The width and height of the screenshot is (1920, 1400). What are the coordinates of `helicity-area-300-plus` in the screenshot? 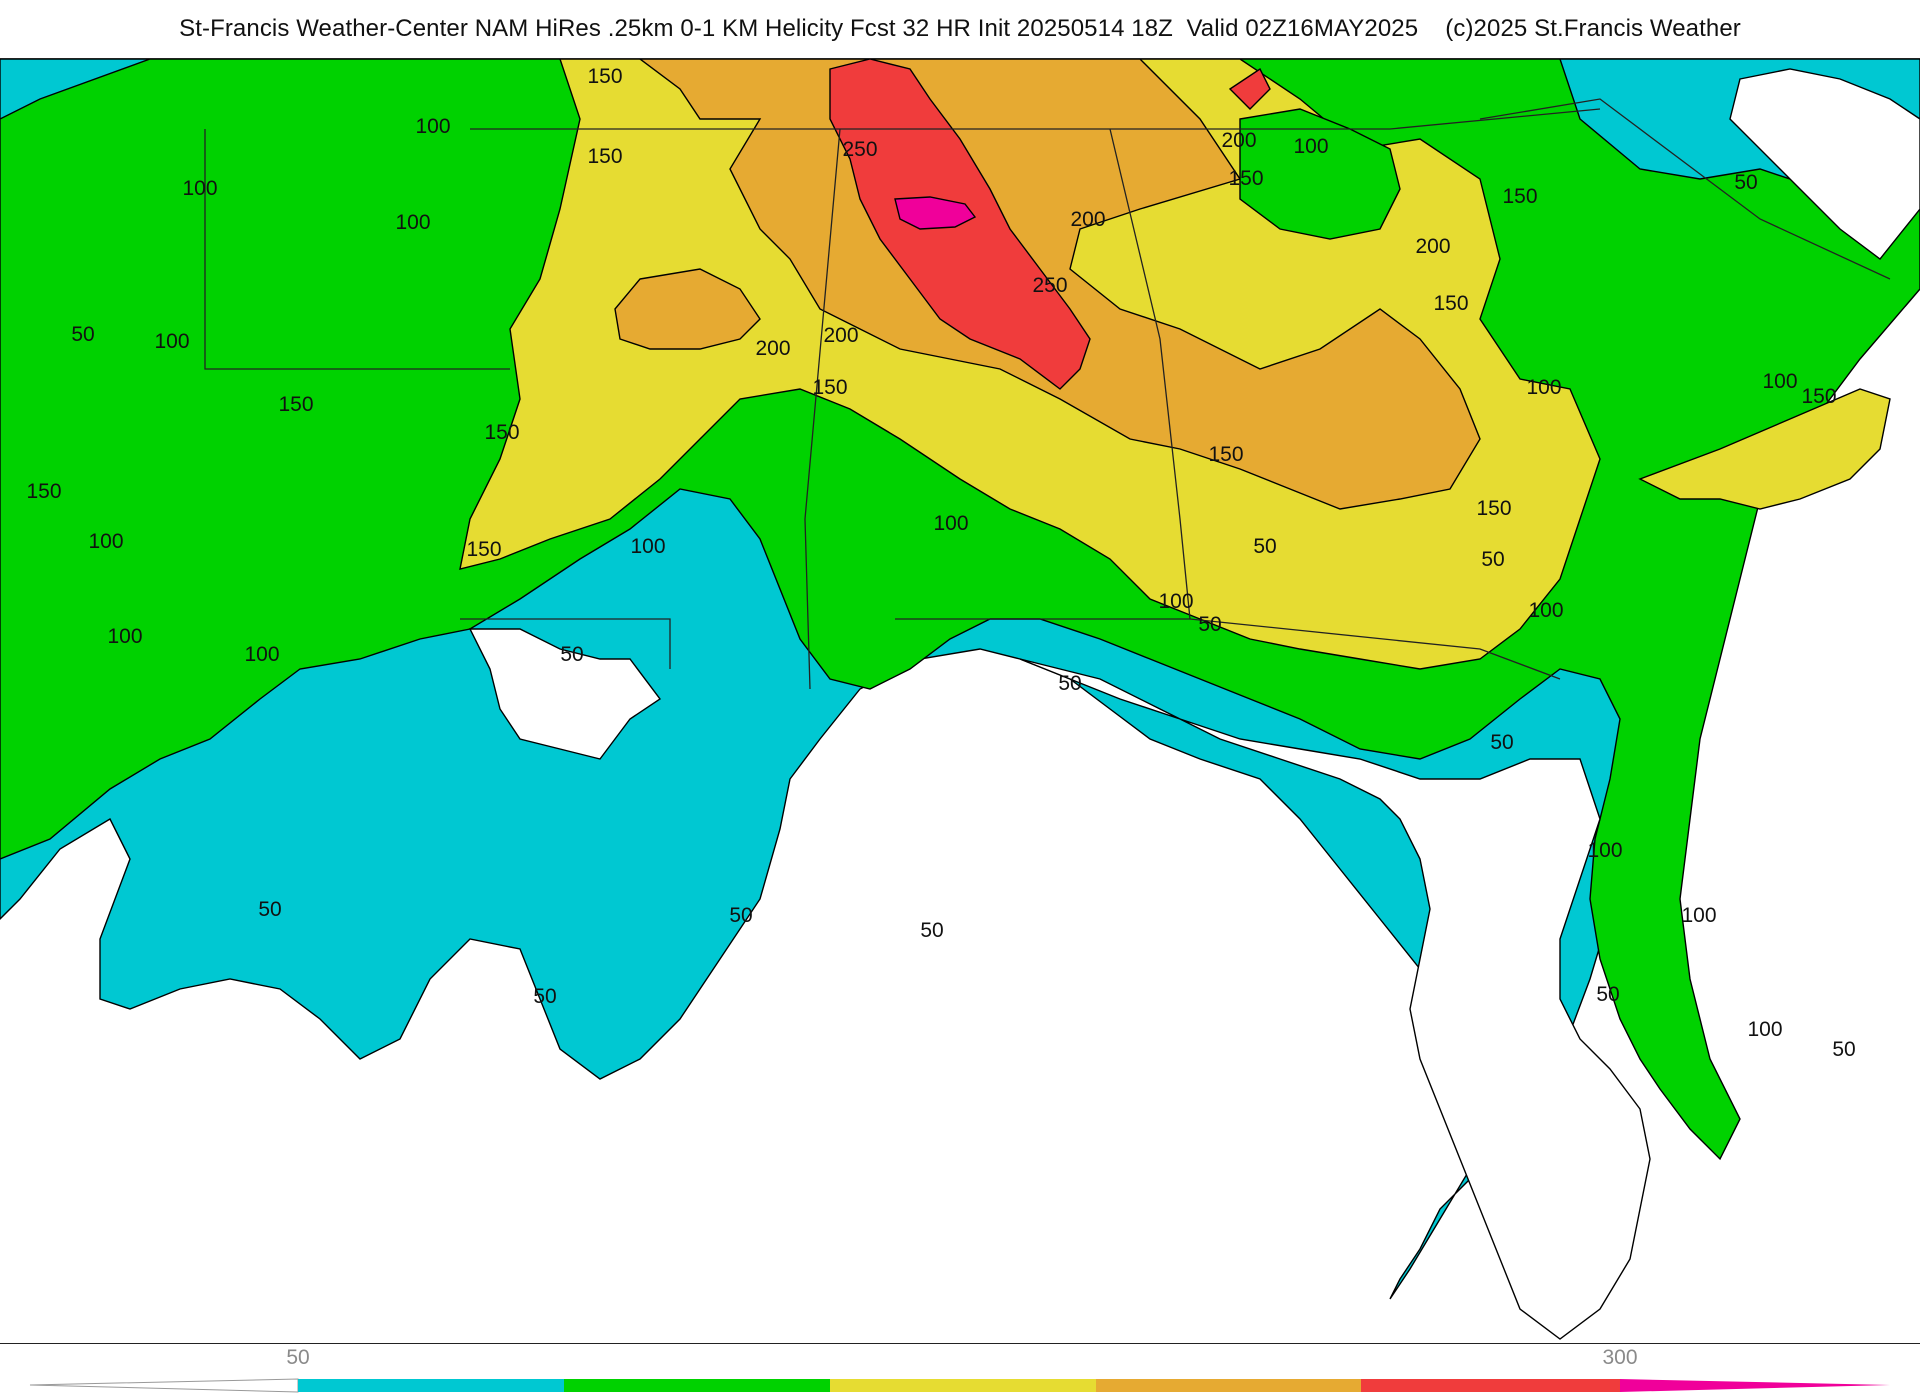 It's located at (935, 213).